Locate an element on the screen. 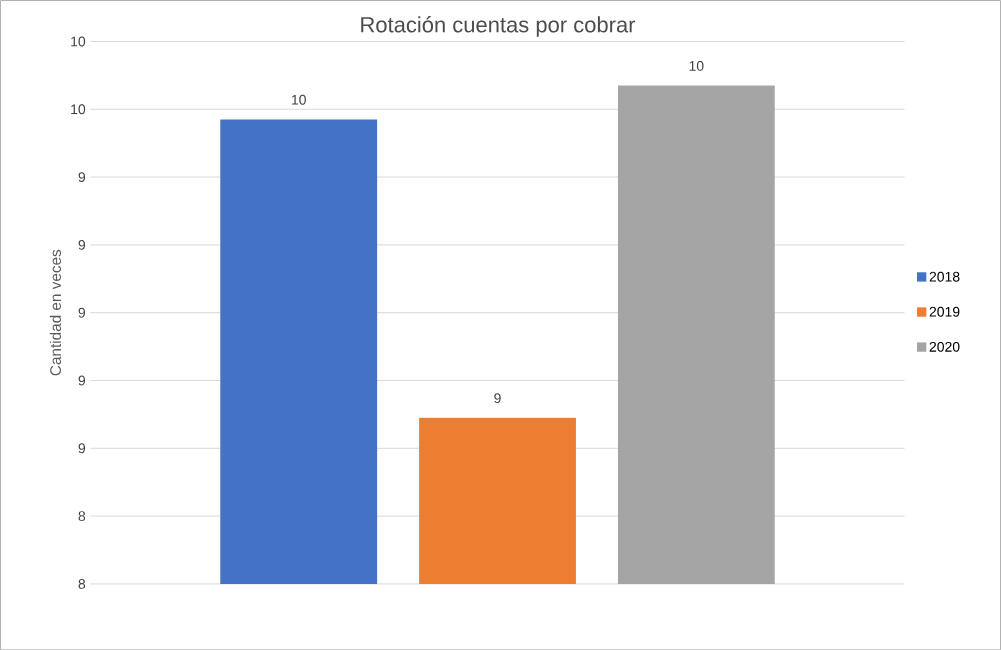 This screenshot has width=1001, height=650. legend-label: 2019 is located at coordinates (944, 311).